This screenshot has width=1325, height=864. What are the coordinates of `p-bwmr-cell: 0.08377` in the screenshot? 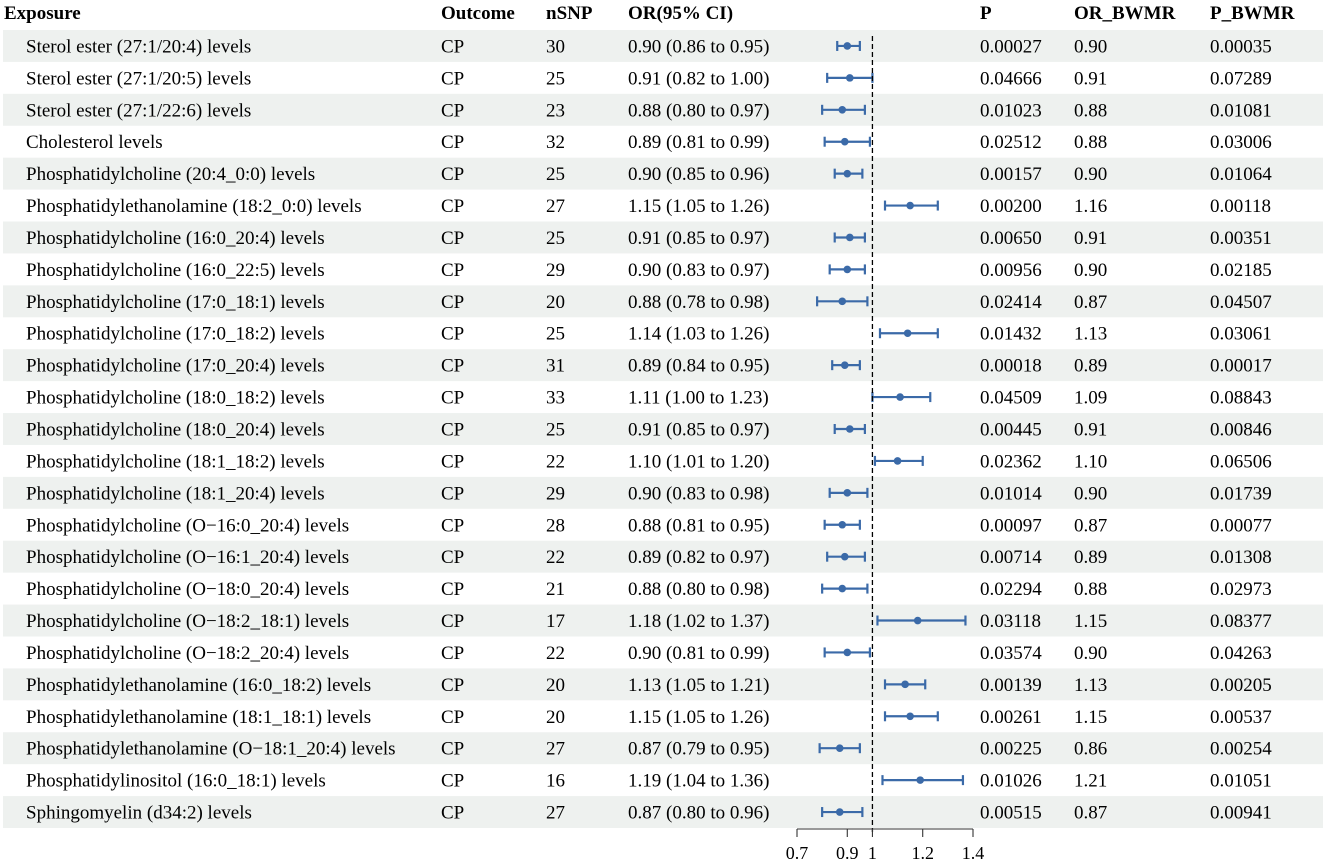 It's located at (1241, 621).